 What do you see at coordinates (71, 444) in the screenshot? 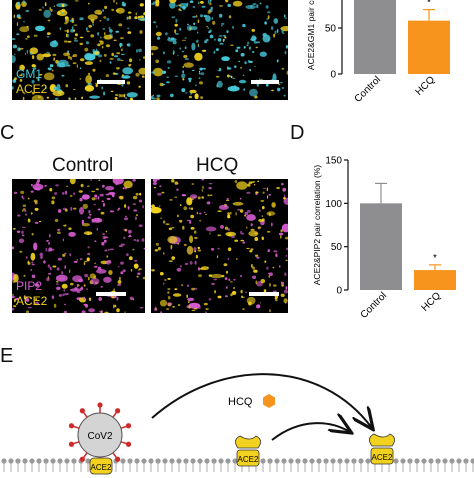
I see `spike-head` at bounding box center [71, 444].